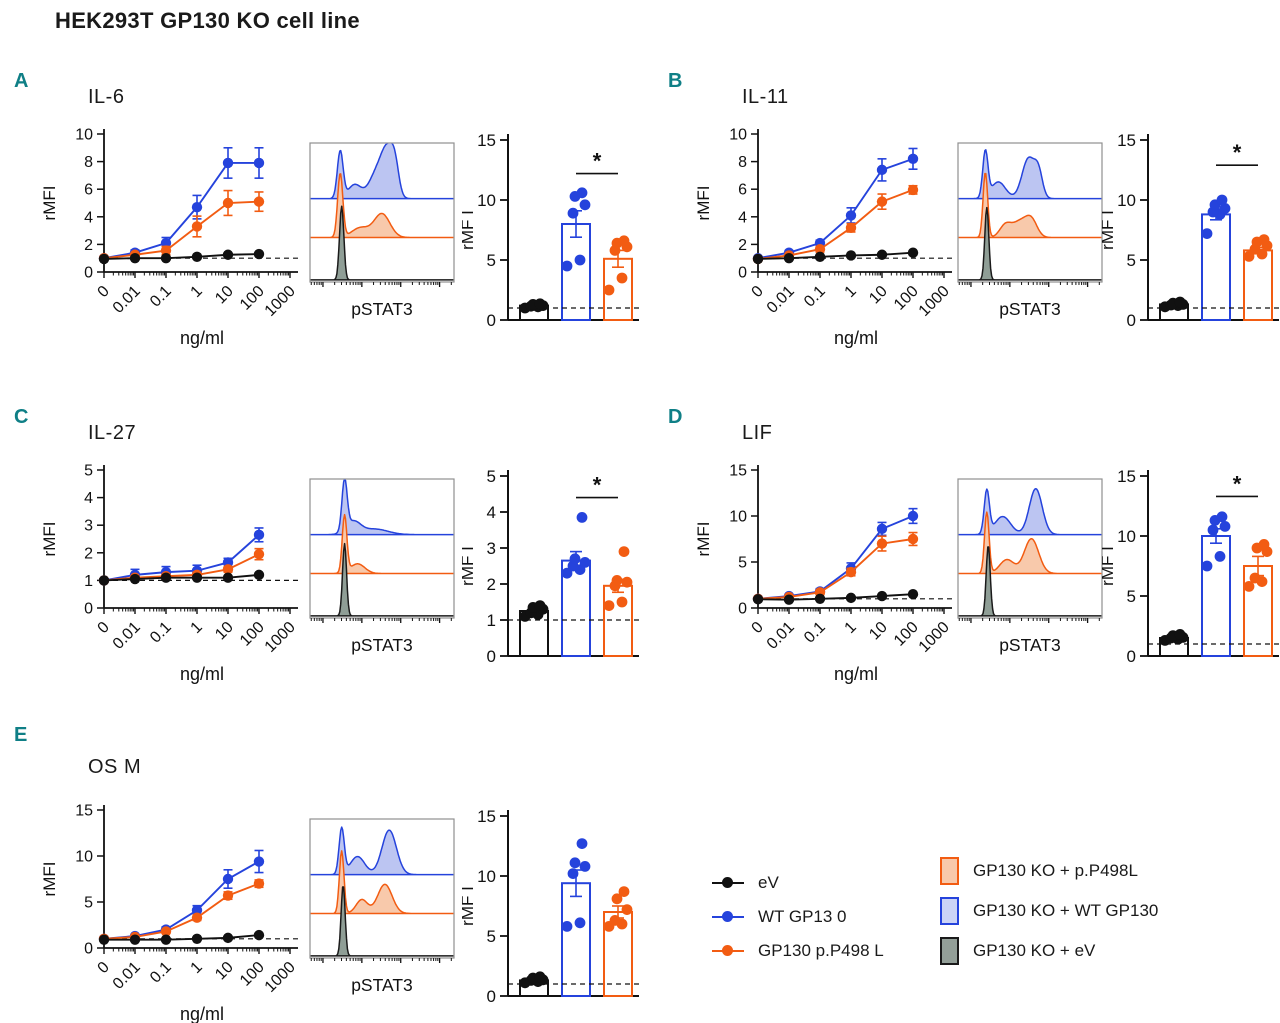  Describe the element at coordinates (382, 230) in the screenshot. I see `panel-a-pstat3-histogram: pSTAT3` at that location.